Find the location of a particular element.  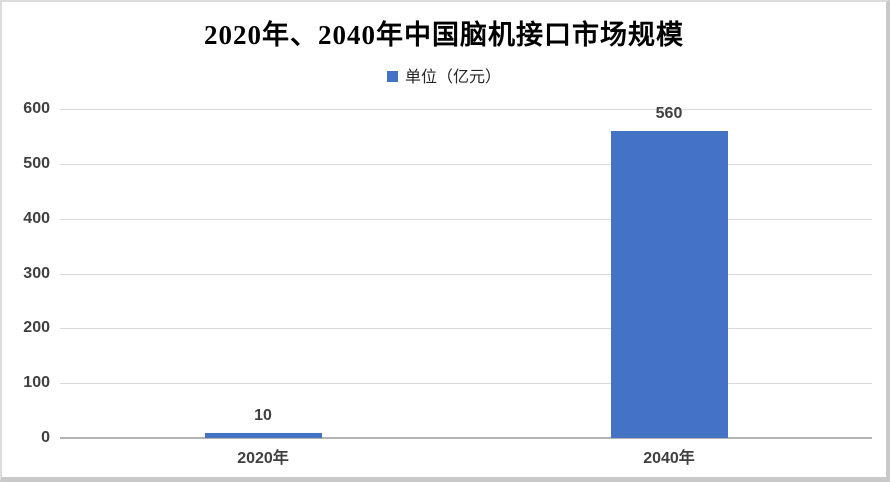

y-tick-label-1: 100 is located at coordinates (36, 383).